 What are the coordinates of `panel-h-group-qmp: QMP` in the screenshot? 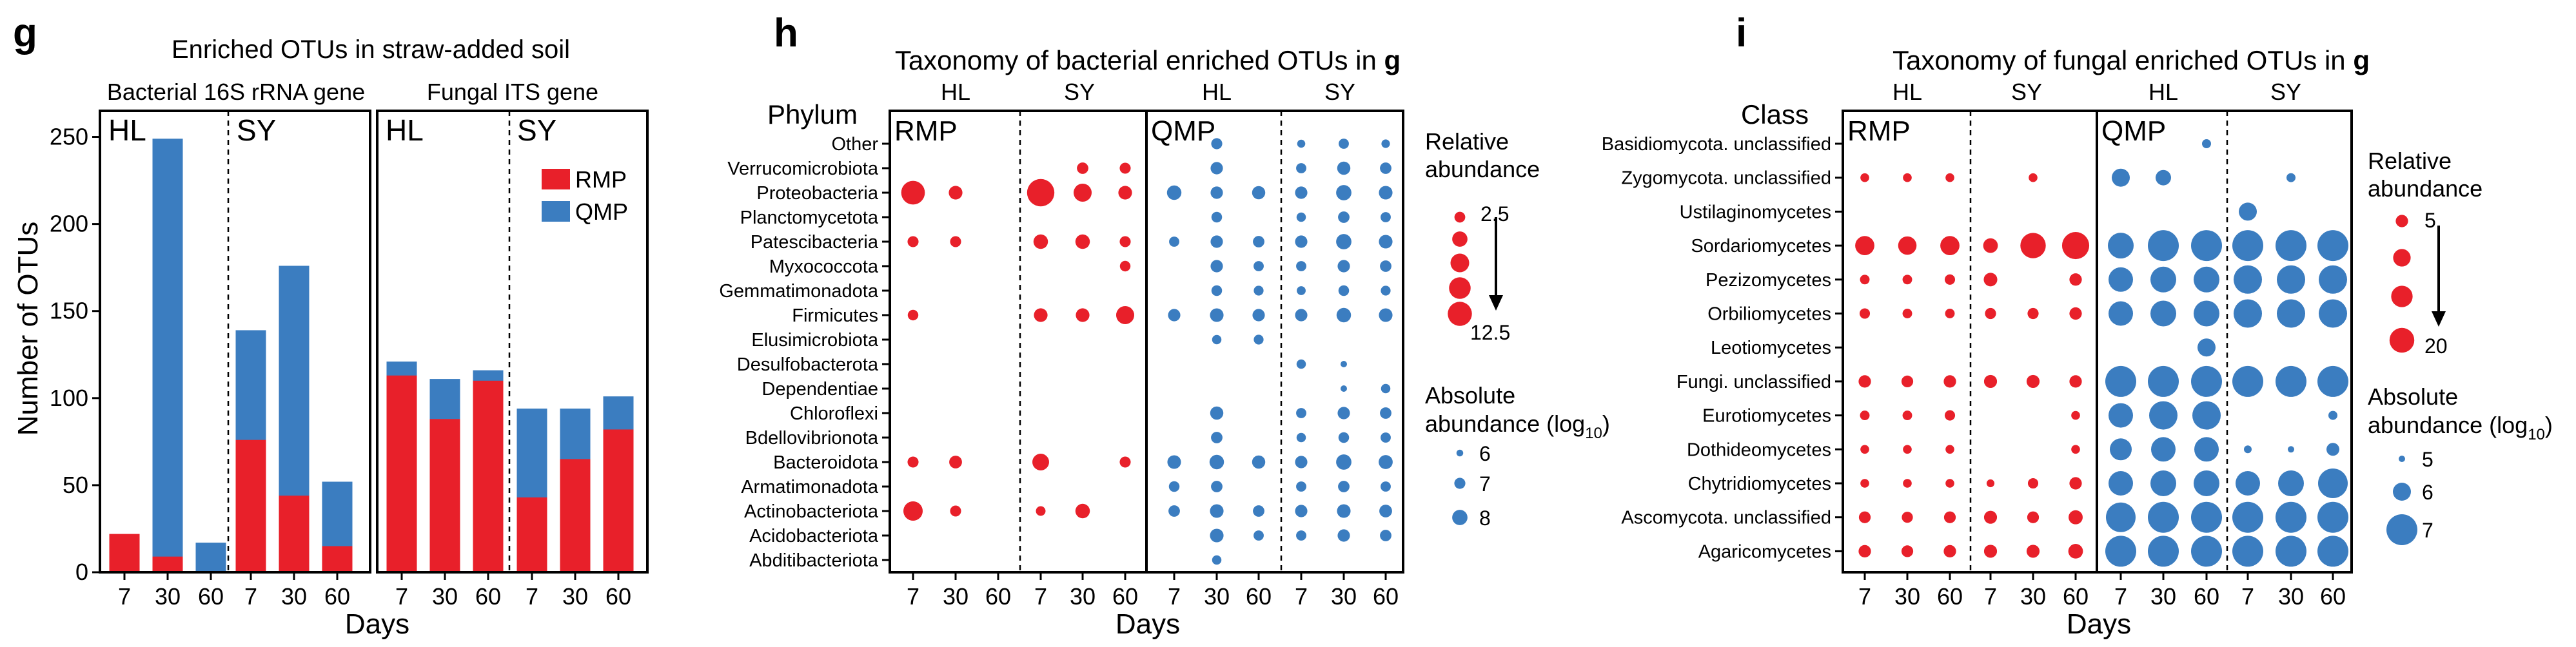 It's located at (1183, 131).